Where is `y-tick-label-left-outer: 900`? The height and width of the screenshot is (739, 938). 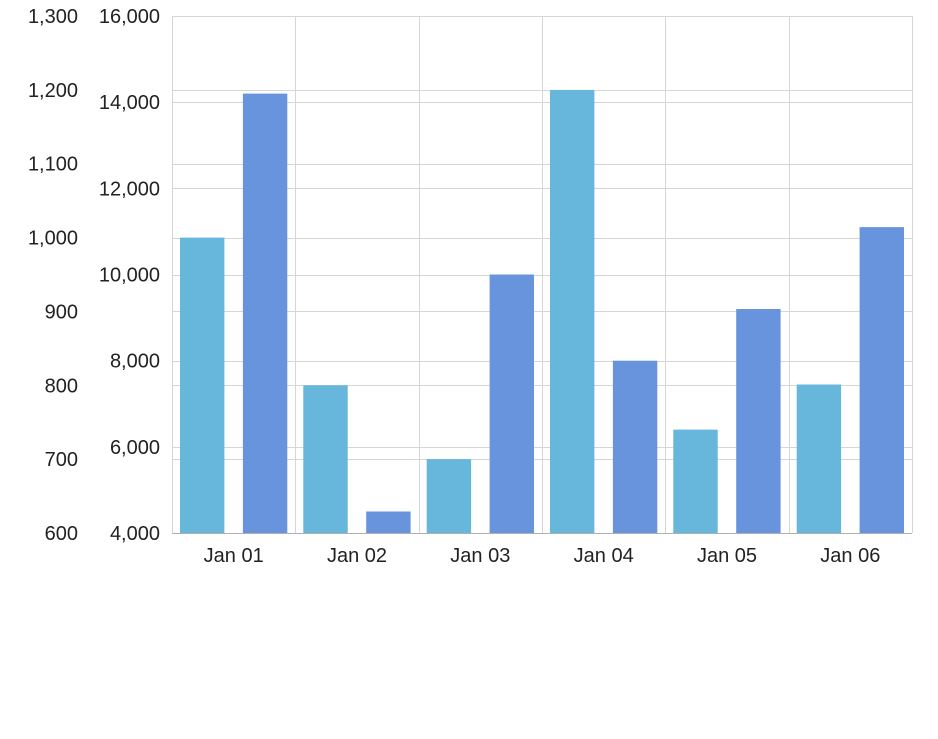
y-tick-label-left-outer: 900 is located at coordinates (61, 312).